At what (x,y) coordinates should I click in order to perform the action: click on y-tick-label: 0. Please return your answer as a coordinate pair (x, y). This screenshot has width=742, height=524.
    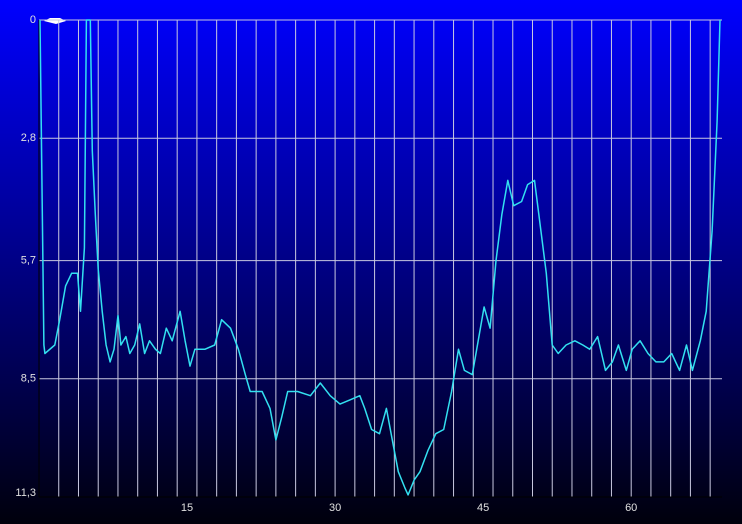
    Looking at the image, I should click on (33, 20).